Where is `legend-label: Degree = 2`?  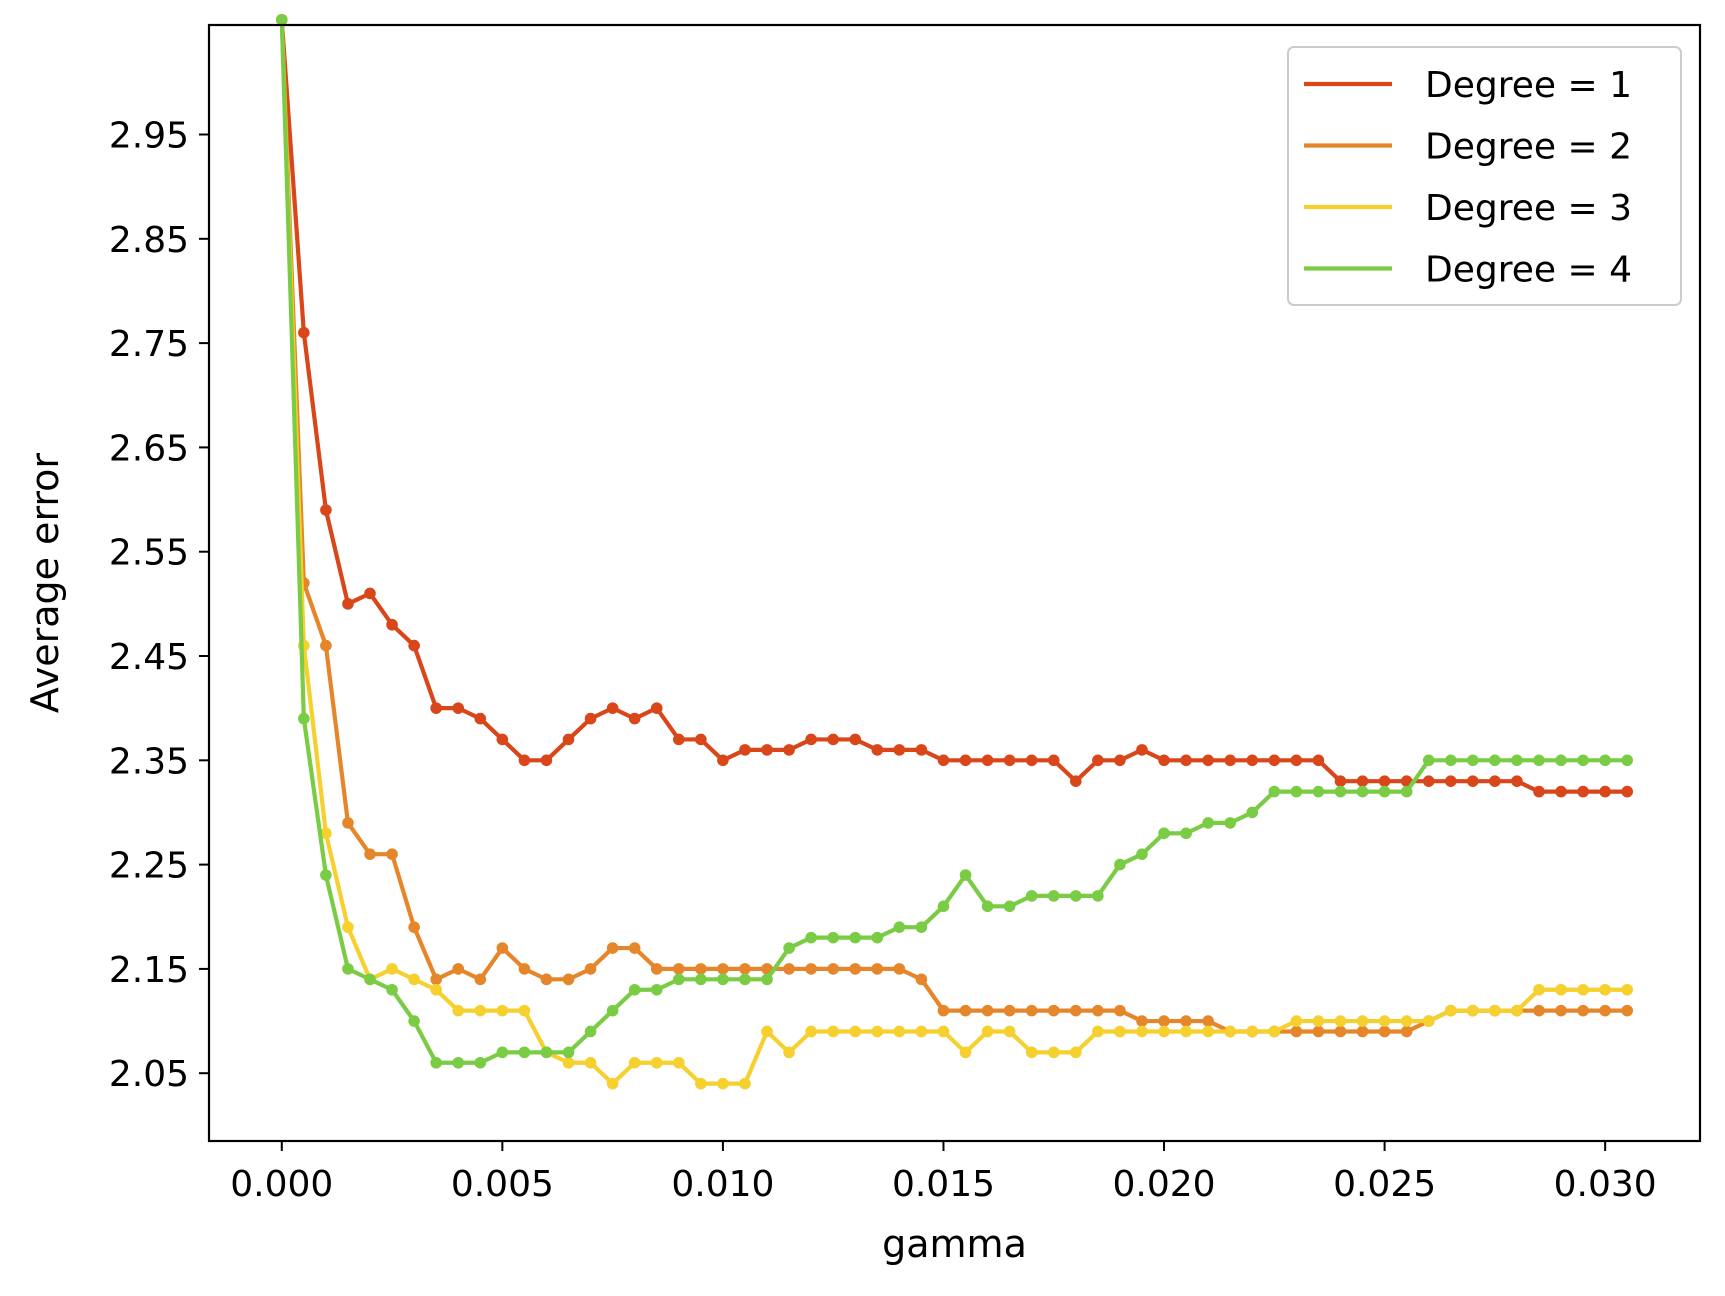
legend-label: Degree = 2 is located at coordinates (1528, 147).